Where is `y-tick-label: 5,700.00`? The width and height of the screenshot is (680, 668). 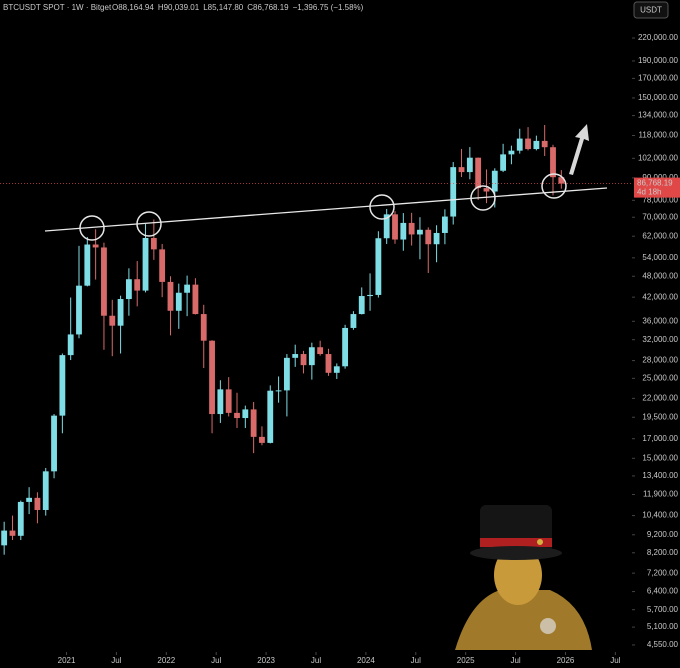
y-tick-label: 5,700.00 is located at coordinates (663, 609).